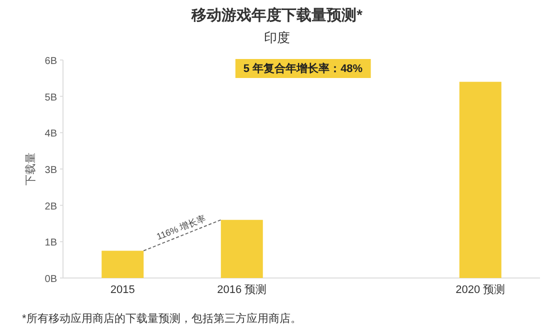  I want to click on y-tick-label: 6B, so click(51, 61).